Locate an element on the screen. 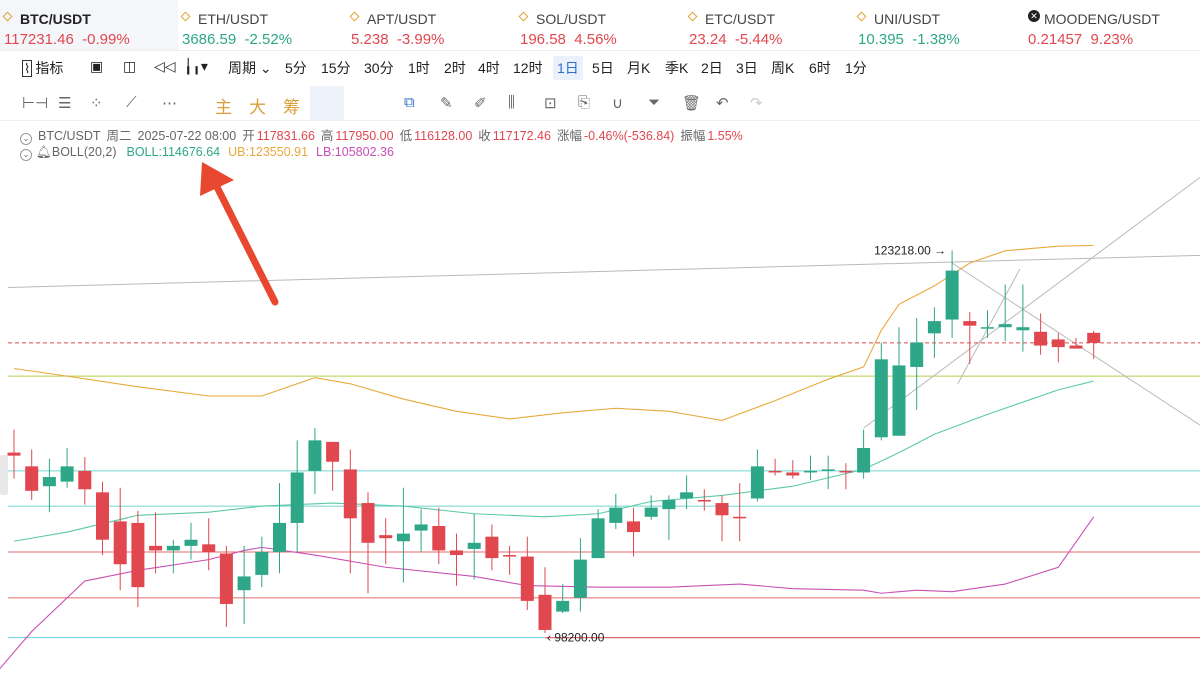 The width and height of the screenshot is (1200, 692). more-tools-icon: ⋯ is located at coordinates (169, 103).